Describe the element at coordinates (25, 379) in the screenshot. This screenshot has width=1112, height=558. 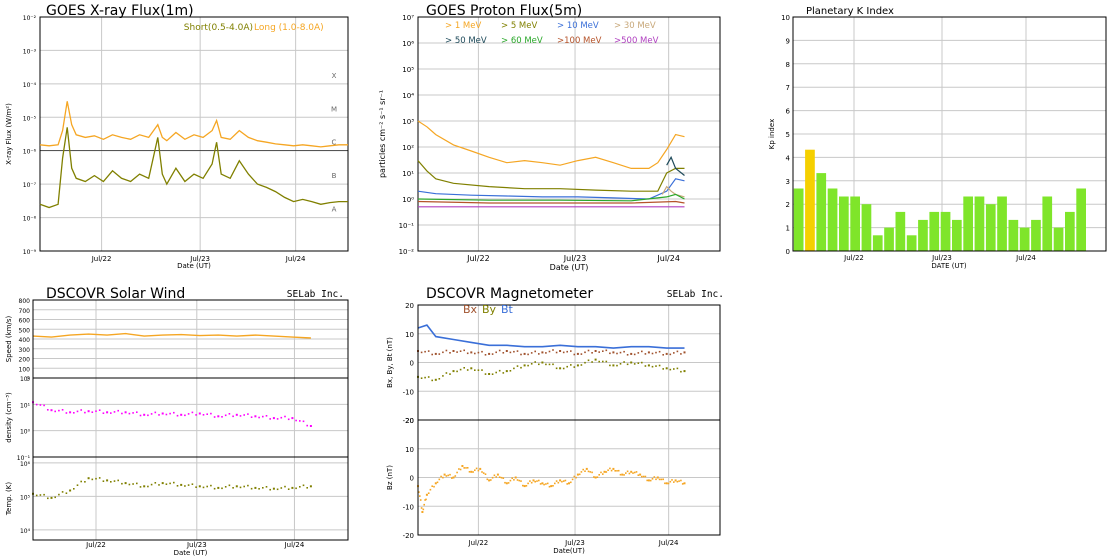
I see `y-tick-label: 10²` at that location.